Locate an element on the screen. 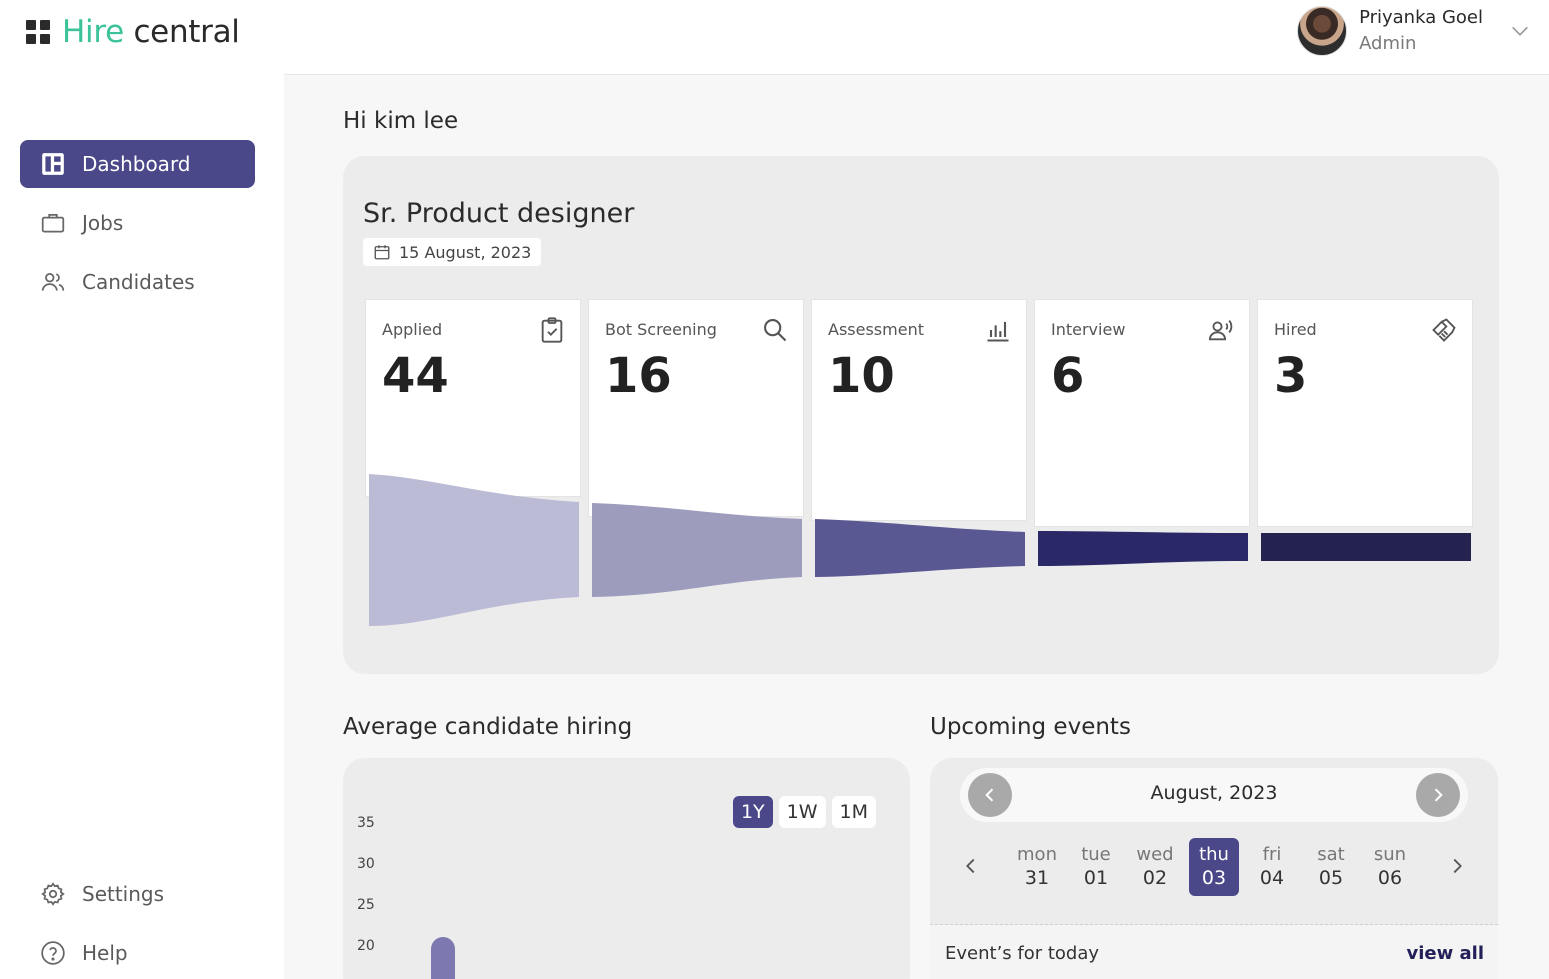  sidebar-item-dashboard: Dashboard is located at coordinates (137, 164).